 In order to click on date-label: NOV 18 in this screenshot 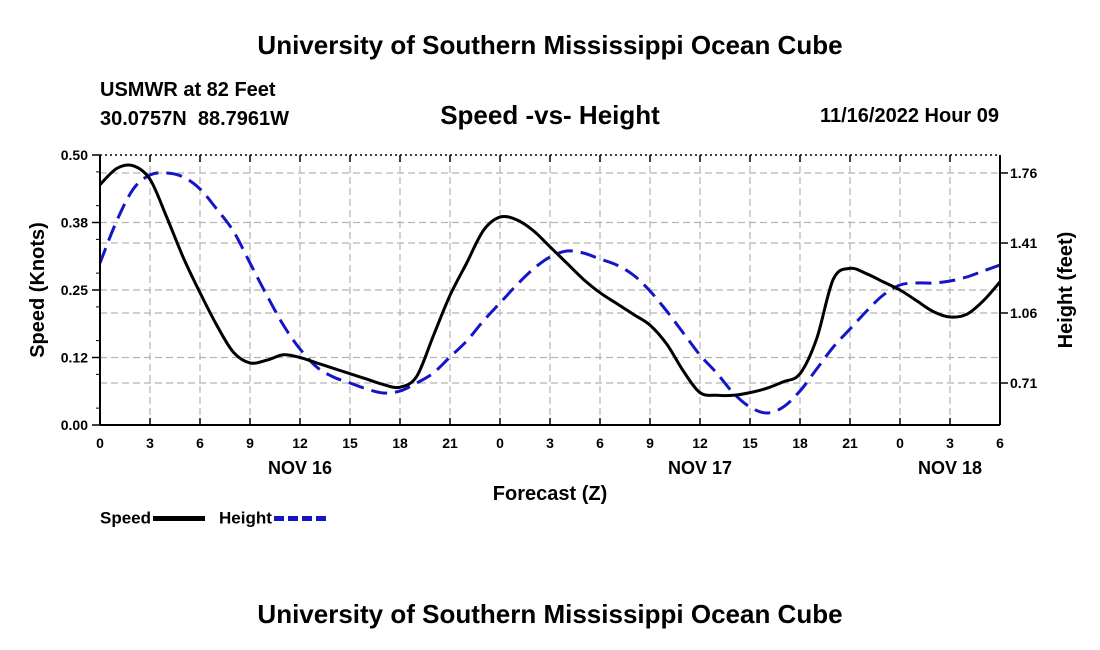, I will do `click(950, 468)`.